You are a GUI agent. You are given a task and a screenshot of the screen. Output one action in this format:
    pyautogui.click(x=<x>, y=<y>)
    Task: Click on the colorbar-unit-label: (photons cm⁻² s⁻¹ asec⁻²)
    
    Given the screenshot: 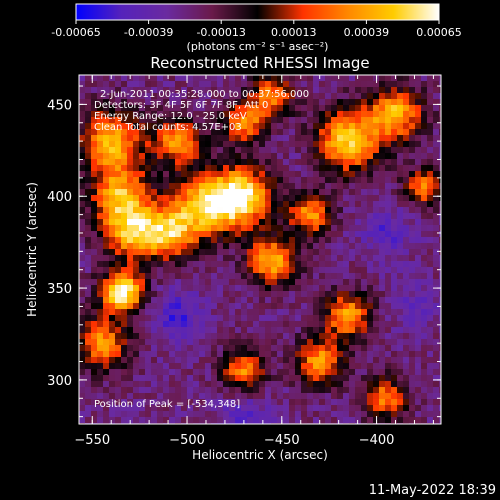 What is the action you would take?
    pyautogui.click(x=258, y=46)
    